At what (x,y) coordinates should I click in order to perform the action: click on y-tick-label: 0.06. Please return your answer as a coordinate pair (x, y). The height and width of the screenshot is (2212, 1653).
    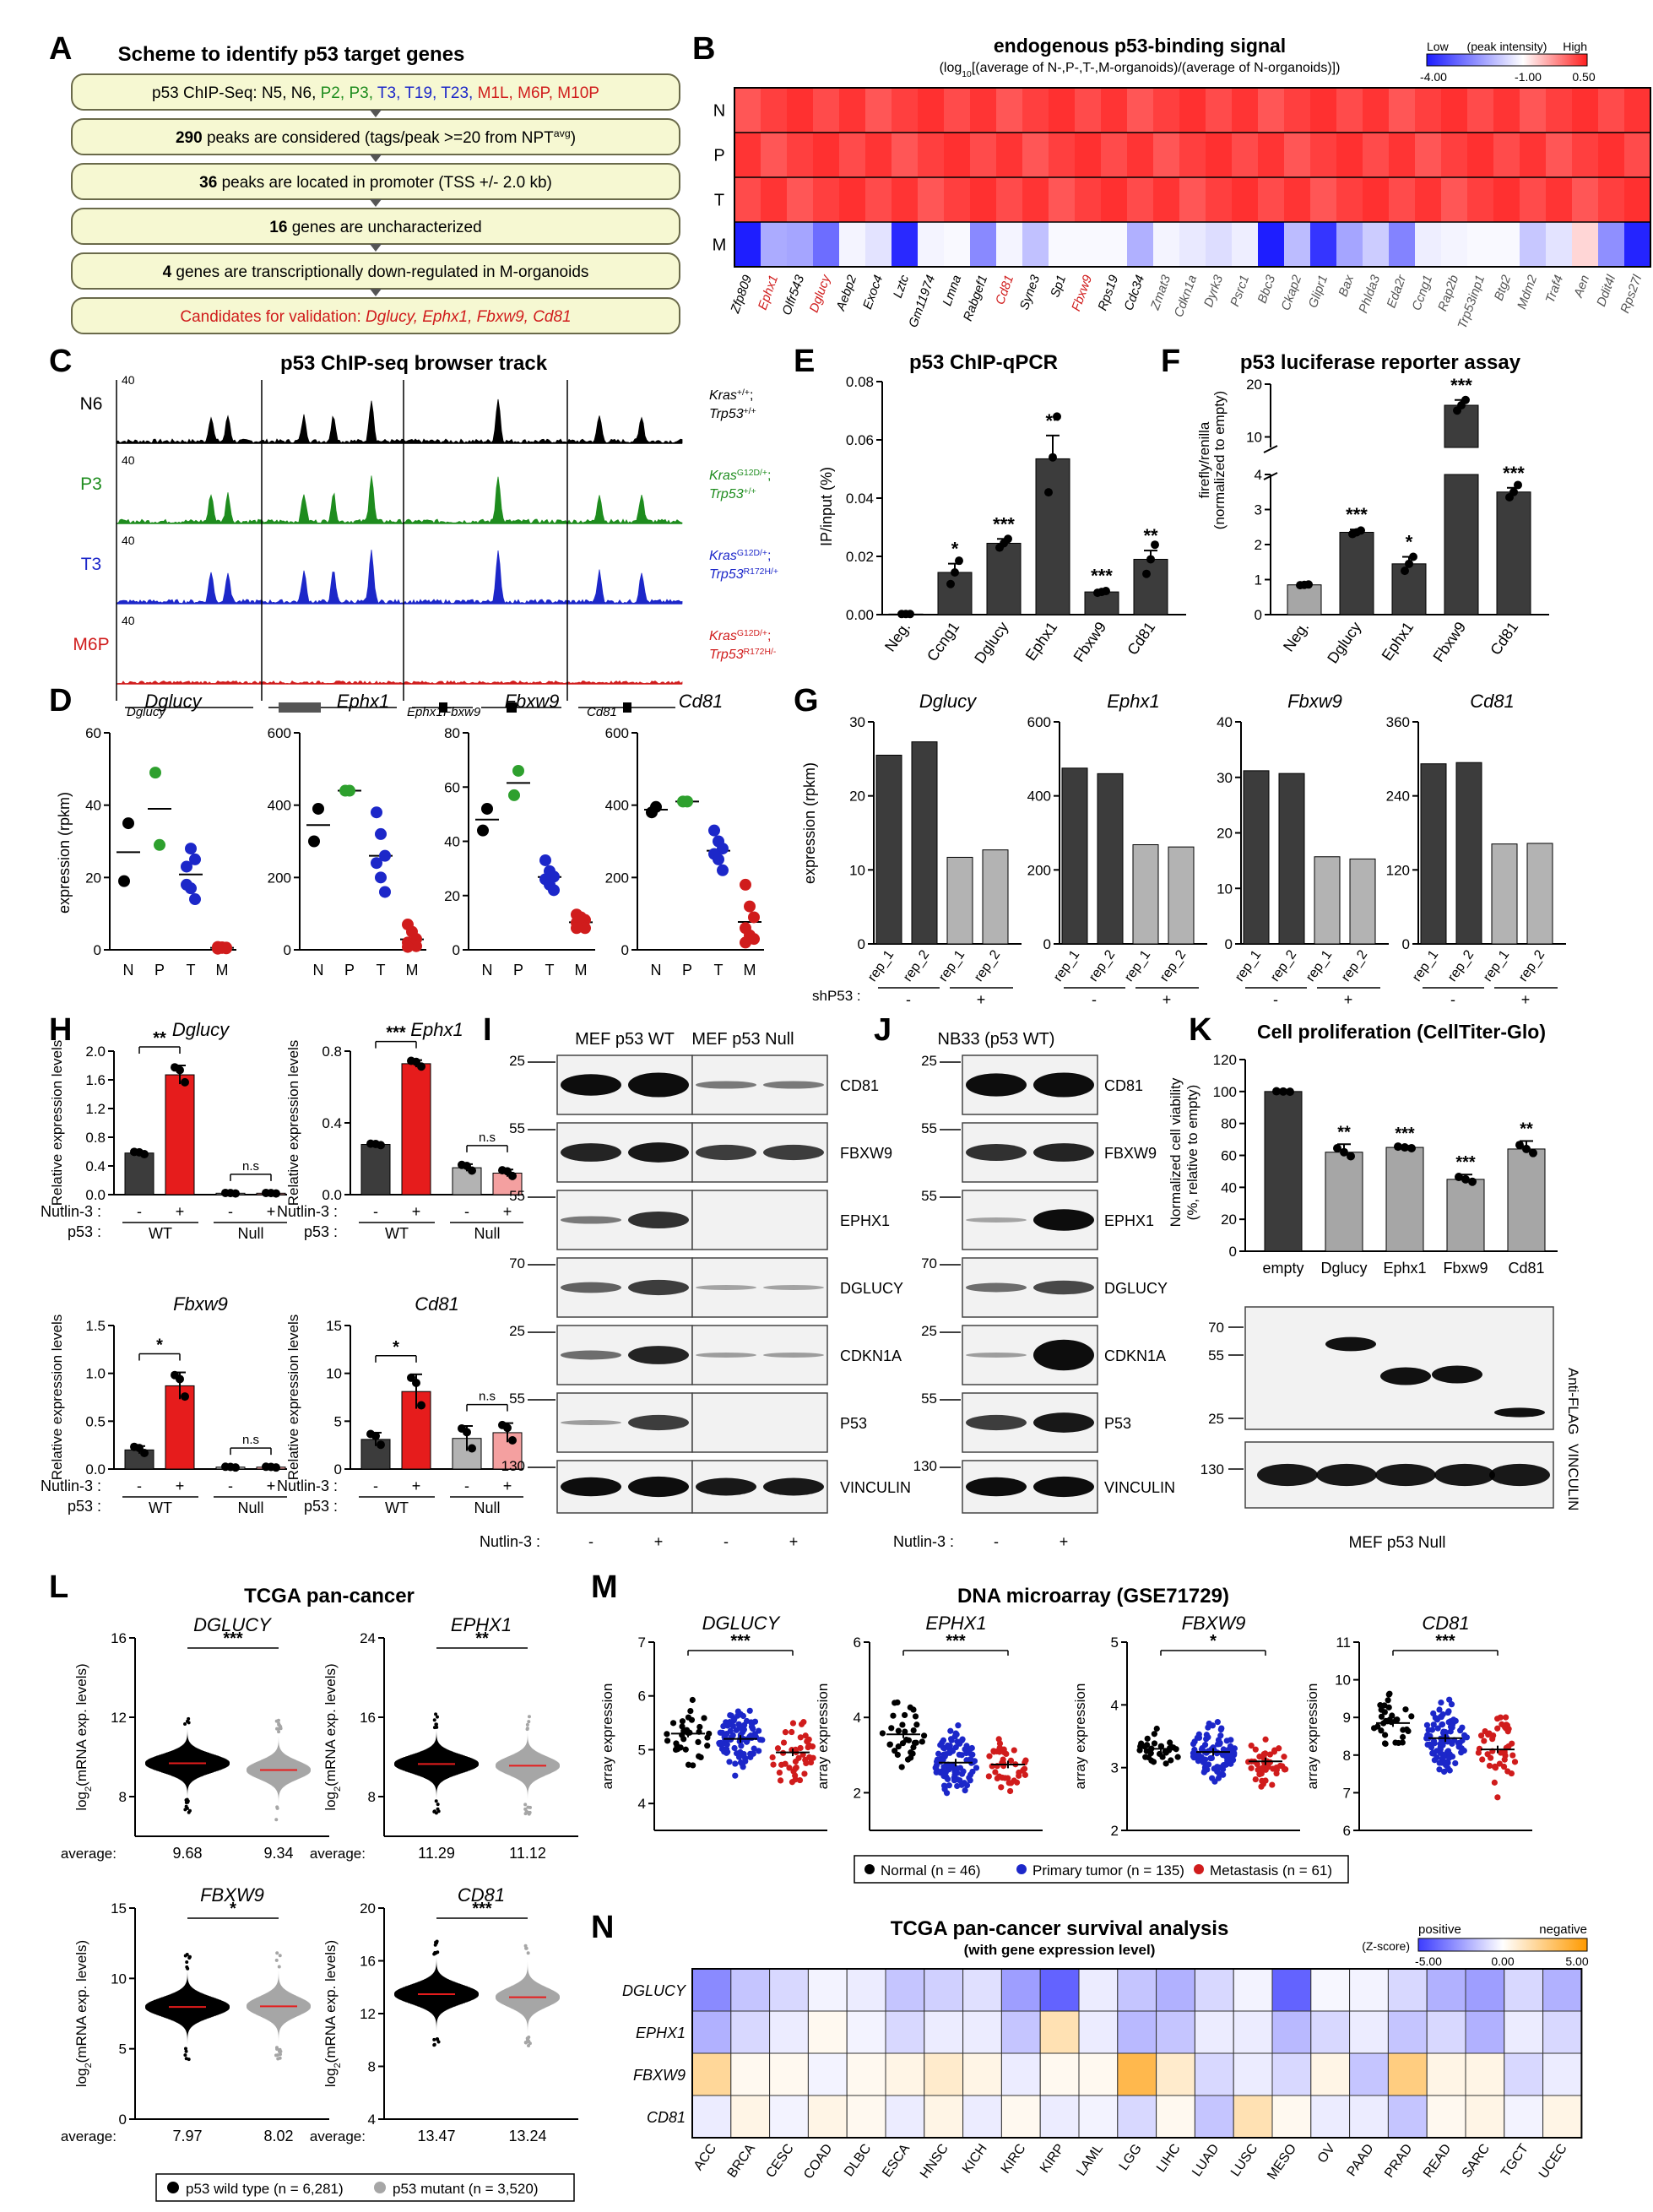
    Looking at the image, I should click on (860, 440).